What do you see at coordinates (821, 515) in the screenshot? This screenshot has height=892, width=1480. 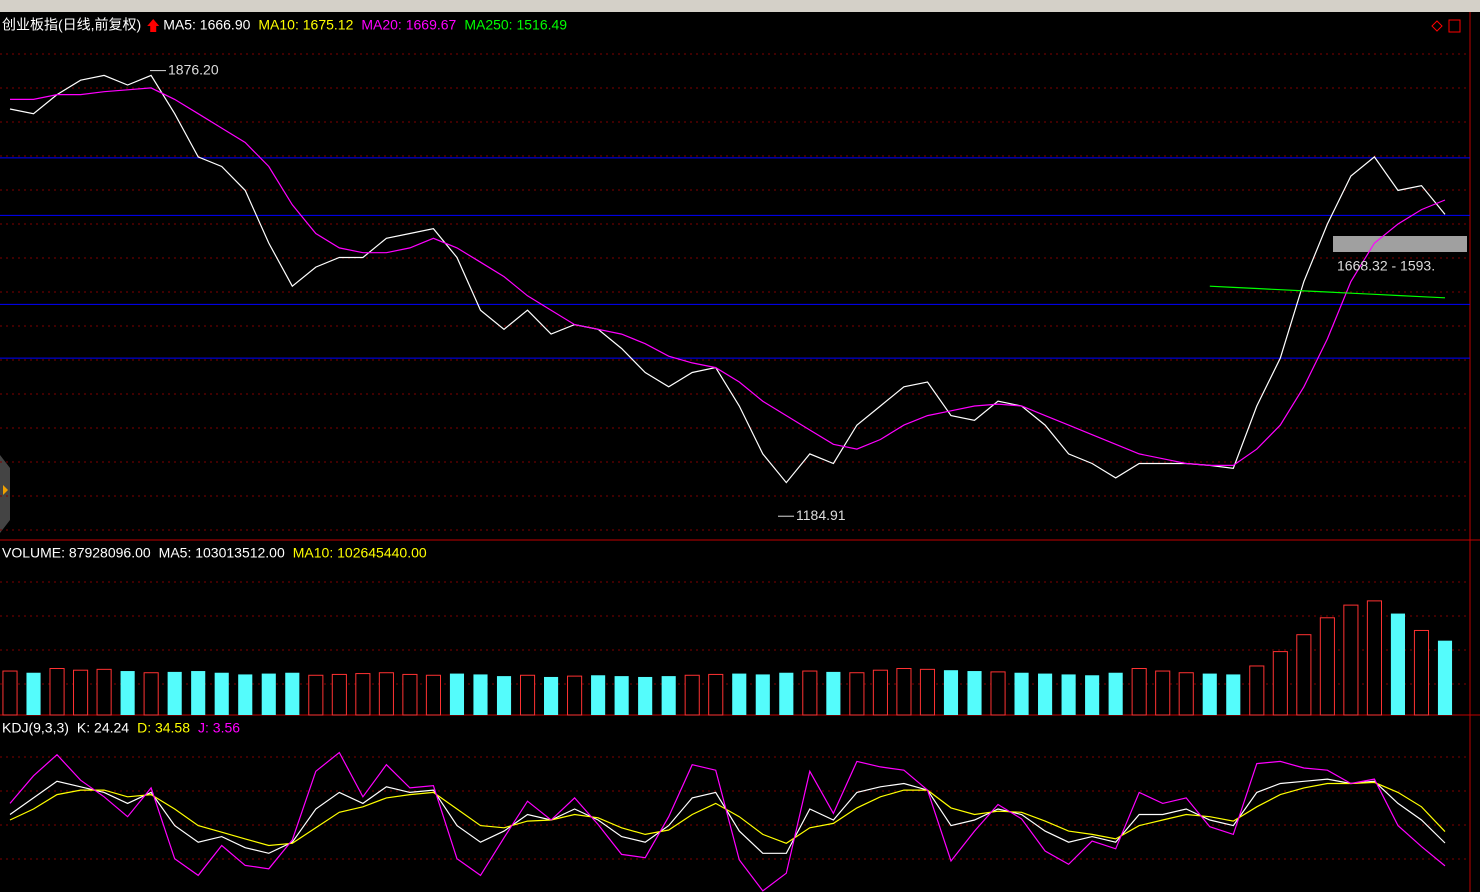 I see `annotation-label: 1184.91` at bounding box center [821, 515].